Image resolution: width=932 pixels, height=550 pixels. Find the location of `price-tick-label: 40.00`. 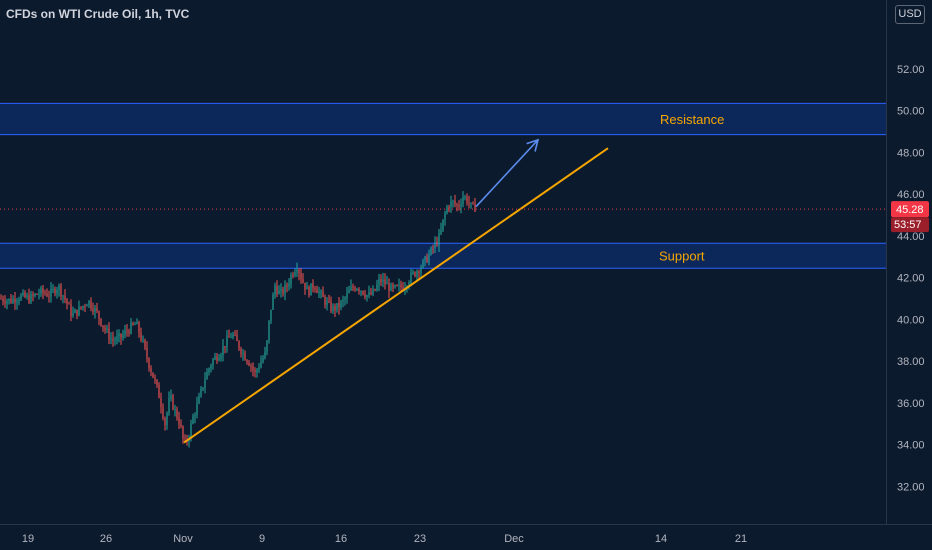

price-tick-label: 40.00 is located at coordinates (911, 320).